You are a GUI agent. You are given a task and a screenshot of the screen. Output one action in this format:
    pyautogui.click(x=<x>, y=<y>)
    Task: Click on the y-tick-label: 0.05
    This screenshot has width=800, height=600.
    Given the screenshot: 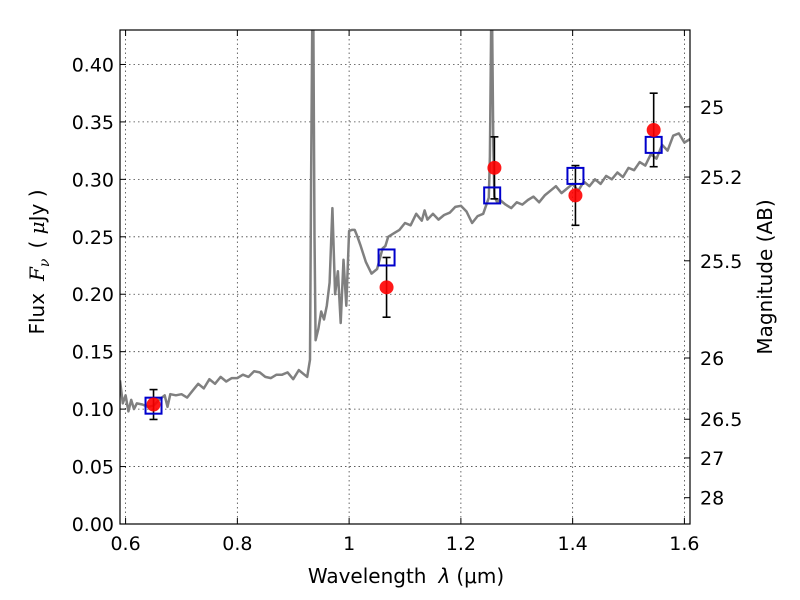 What is the action you would take?
    pyautogui.click(x=93, y=468)
    